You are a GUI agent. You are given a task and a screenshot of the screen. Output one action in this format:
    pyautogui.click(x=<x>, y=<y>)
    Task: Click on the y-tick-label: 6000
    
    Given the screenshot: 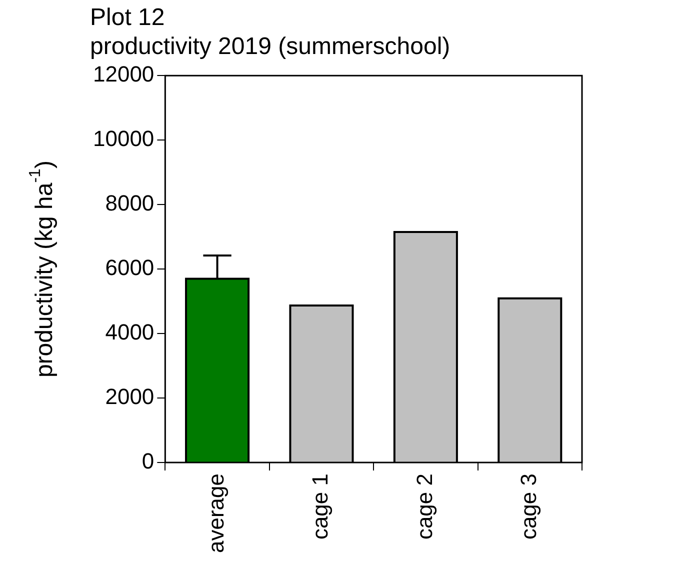 What is the action you would take?
    pyautogui.click(x=129, y=267)
    